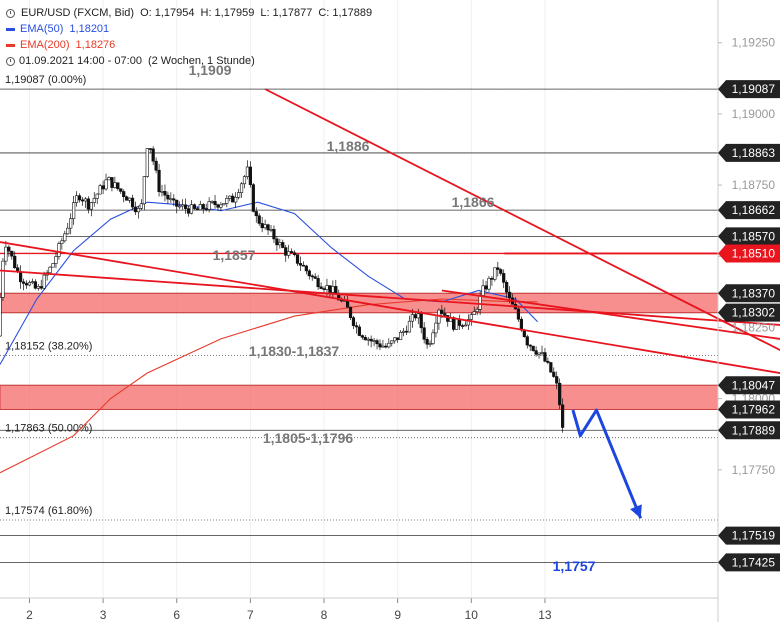 The height and width of the screenshot is (625, 780). I want to click on level-annotation: 1,1886, so click(348, 146).